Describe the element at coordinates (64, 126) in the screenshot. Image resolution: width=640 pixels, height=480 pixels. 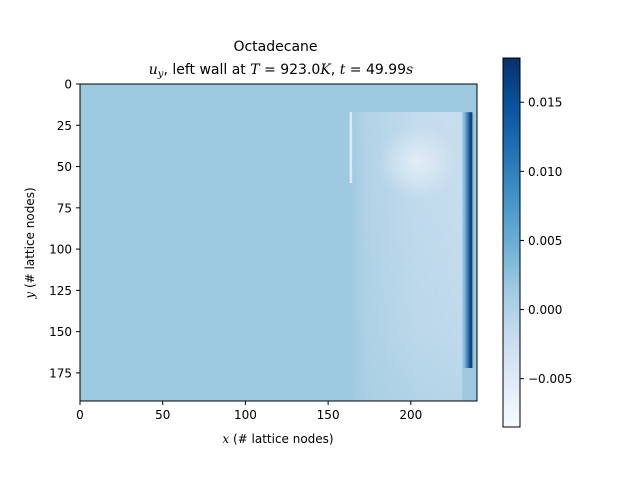
I see `y-tick-label: 25` at that location.